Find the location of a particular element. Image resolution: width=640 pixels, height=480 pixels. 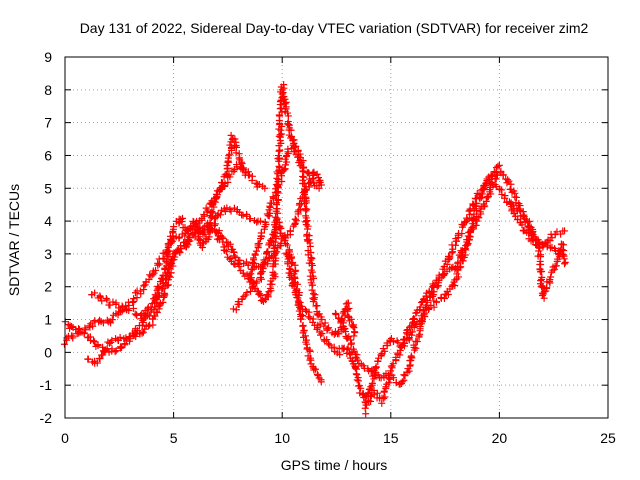

series-track-k is located at coordinates (538, 250).